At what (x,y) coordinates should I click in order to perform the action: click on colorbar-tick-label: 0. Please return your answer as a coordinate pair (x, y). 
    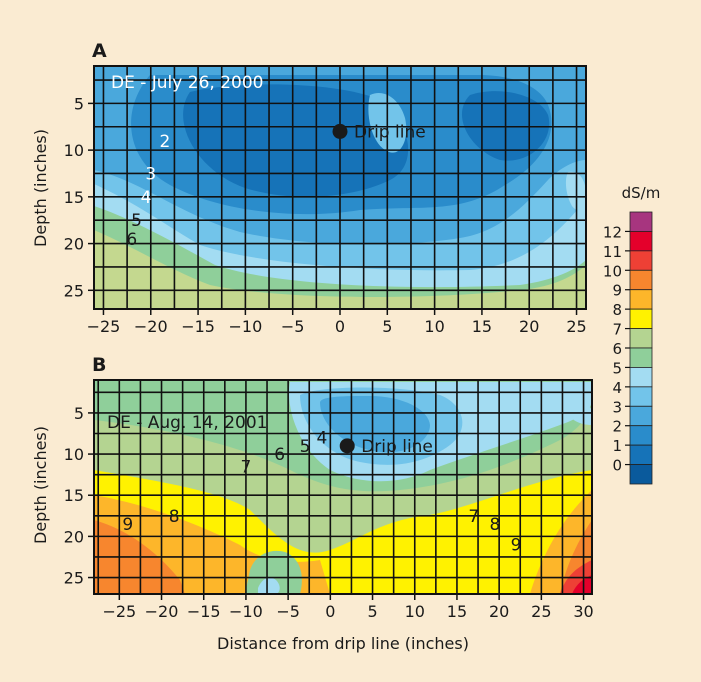
    Looking at the image, I should click on (617, 466).